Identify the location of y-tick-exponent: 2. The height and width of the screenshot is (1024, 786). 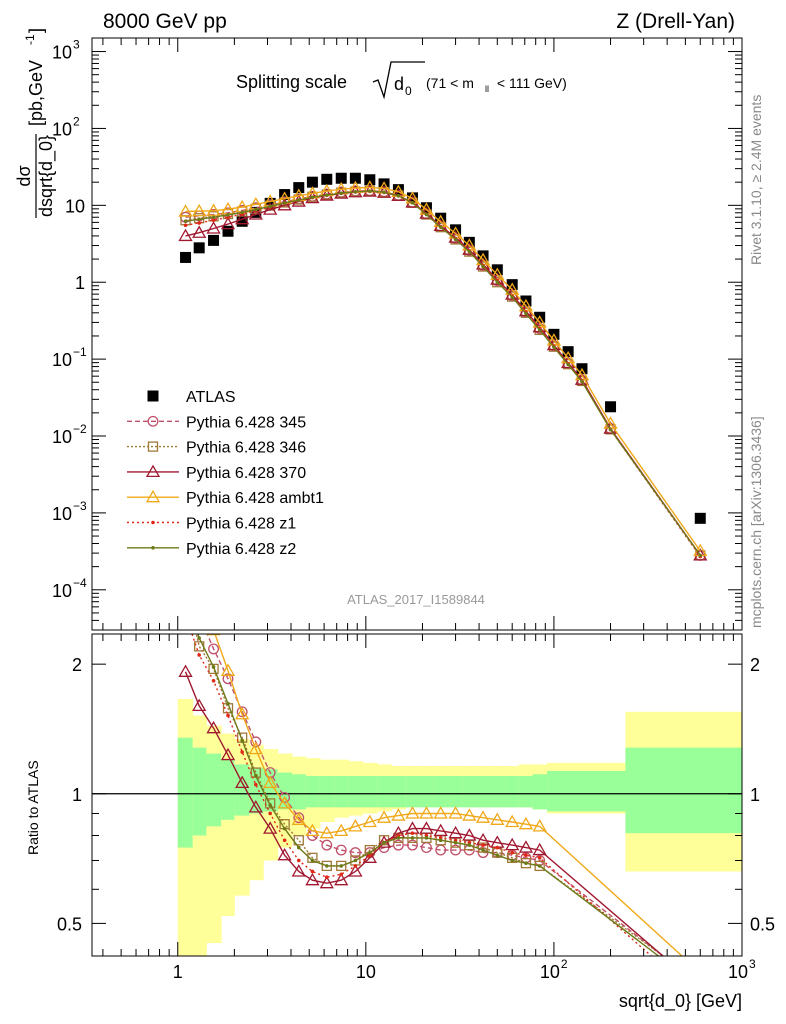
(76, 121).